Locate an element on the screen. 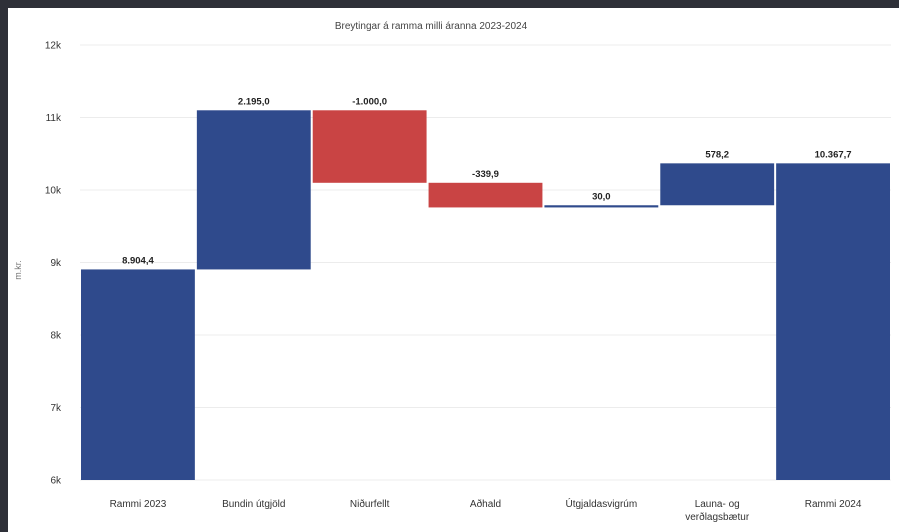 This screenshot has width=899, height=532. y-tick-label: 12k is located at coordinates (53, 46).